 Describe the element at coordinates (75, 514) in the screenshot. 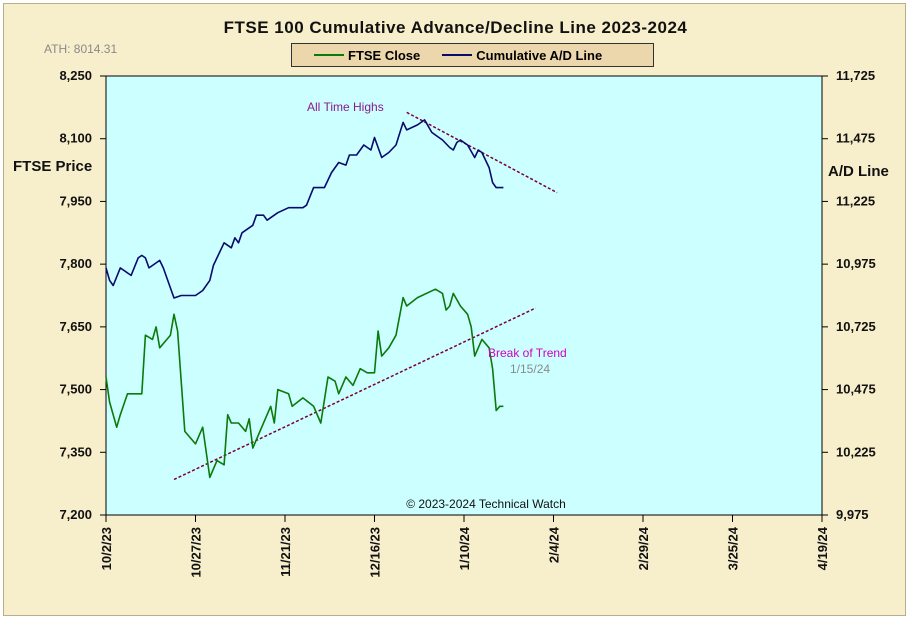

I see `y-left-tick-label: 7,200` at that location.